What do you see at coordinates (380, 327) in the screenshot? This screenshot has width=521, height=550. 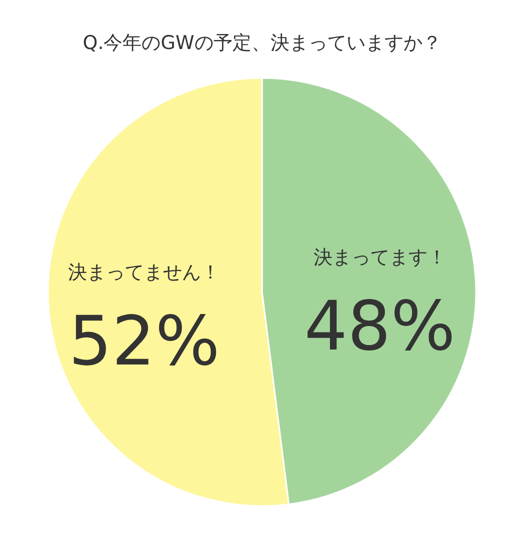 I see `data-label: 48%` at bounding box center [380, 327].